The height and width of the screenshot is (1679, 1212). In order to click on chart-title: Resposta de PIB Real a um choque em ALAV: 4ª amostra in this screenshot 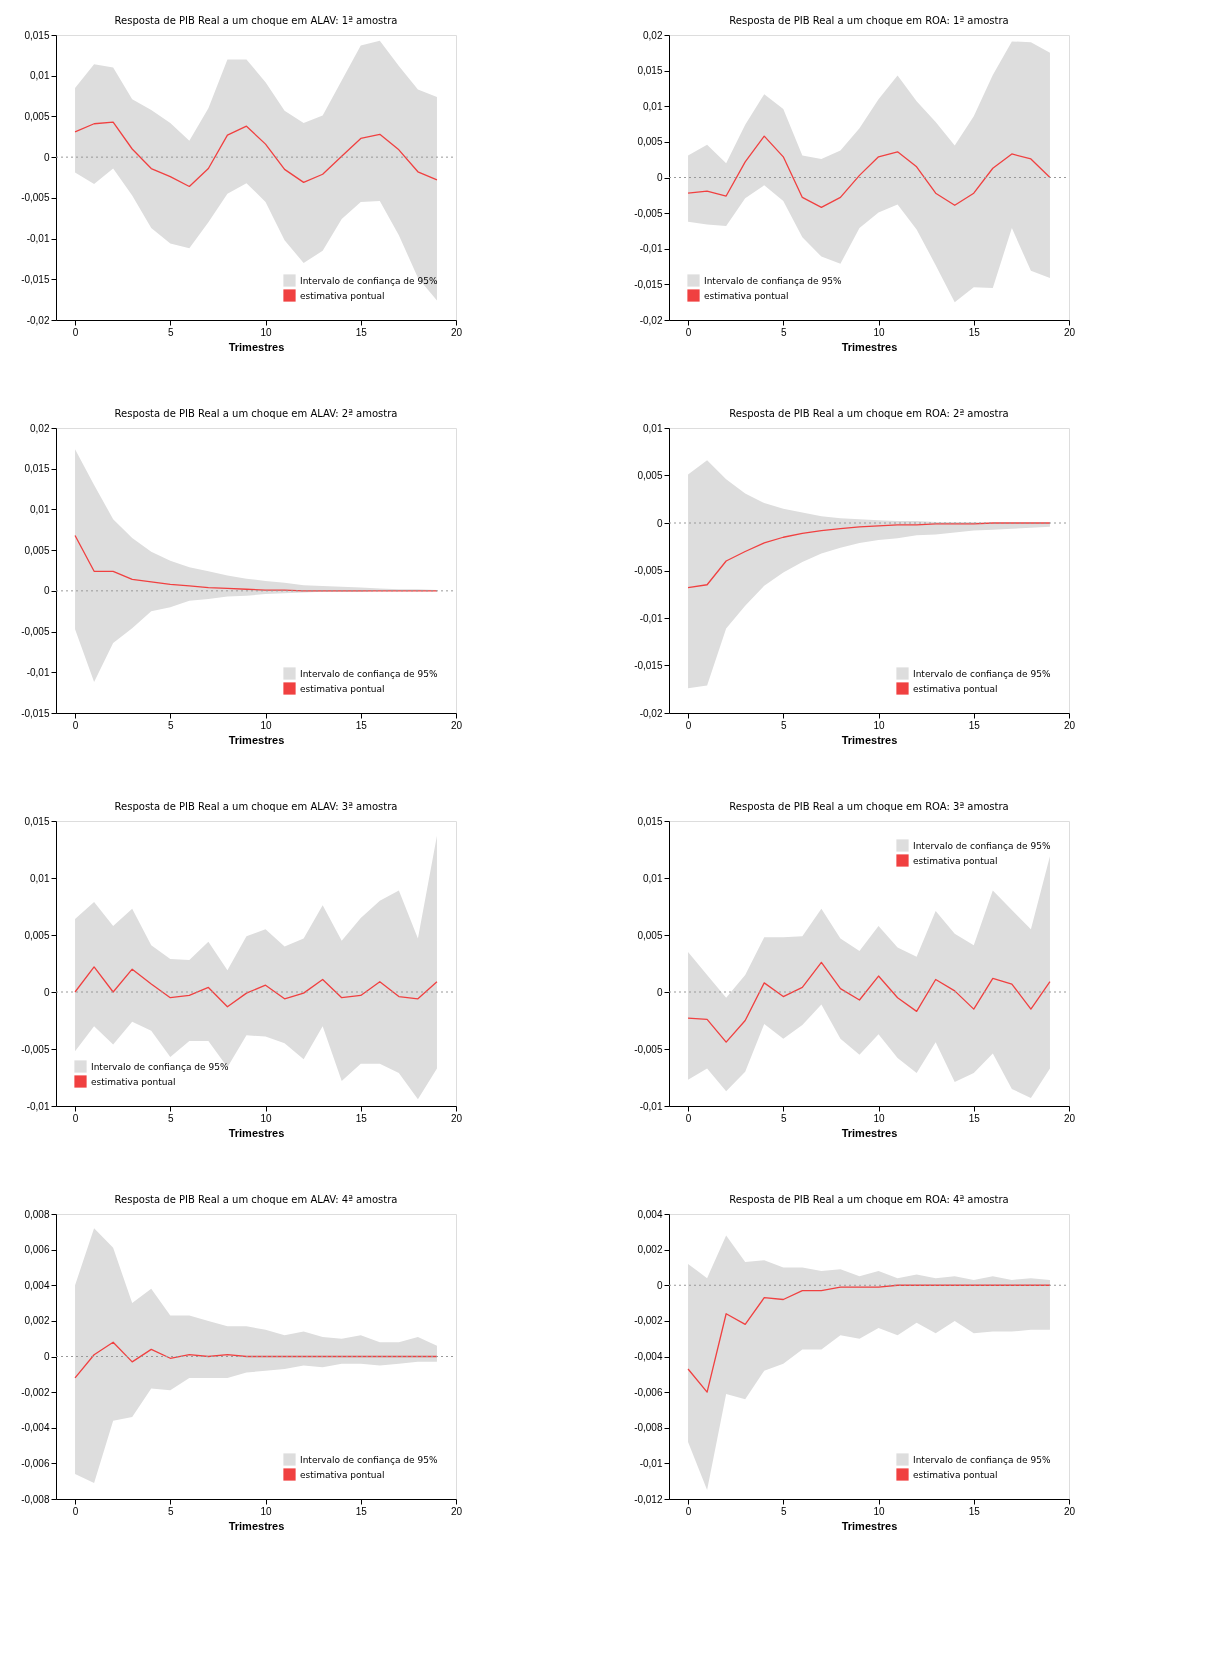, I will do `click(256, 1199)`.